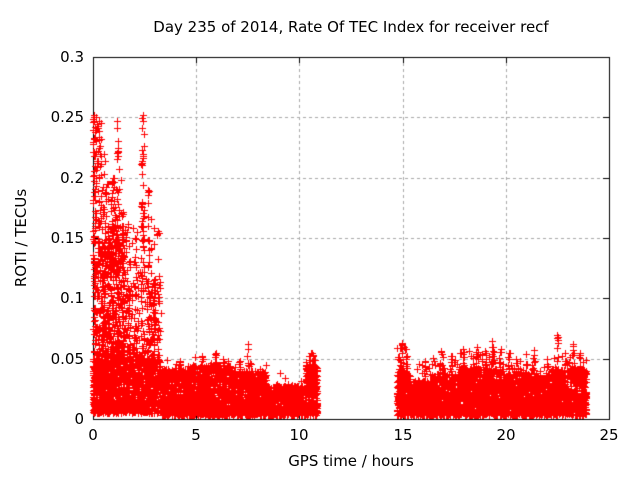 The image size is (640, 480). What do you see at coordinates (67, 238) in the screenshot?
I see `y-tick-label: 0.15` at bounding box center [67, 238].